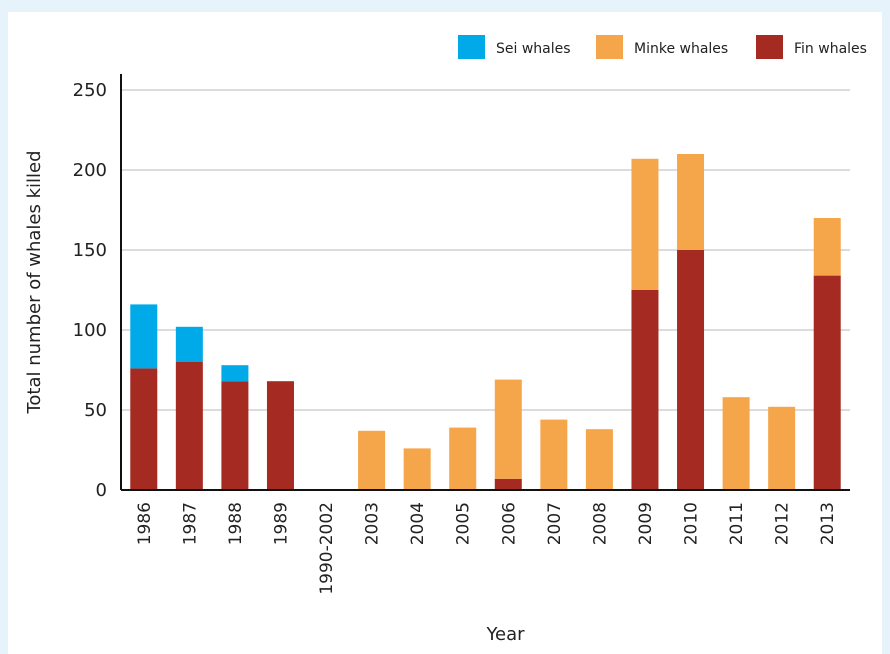  What do you see at coordinates (736, 443) in the screenshot?
I see `bar-minke-2011` at bounding box center [736, 443].